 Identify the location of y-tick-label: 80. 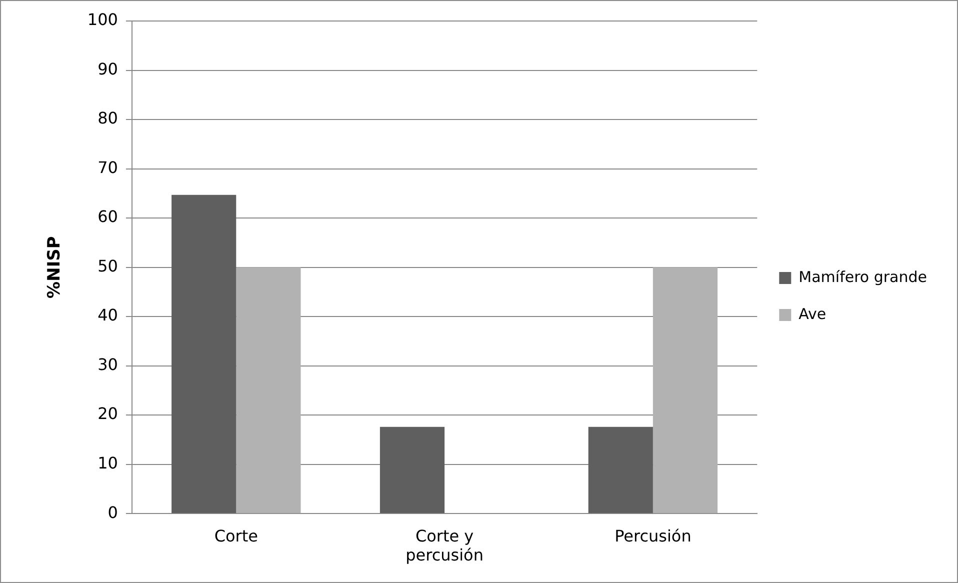
(108, 118).